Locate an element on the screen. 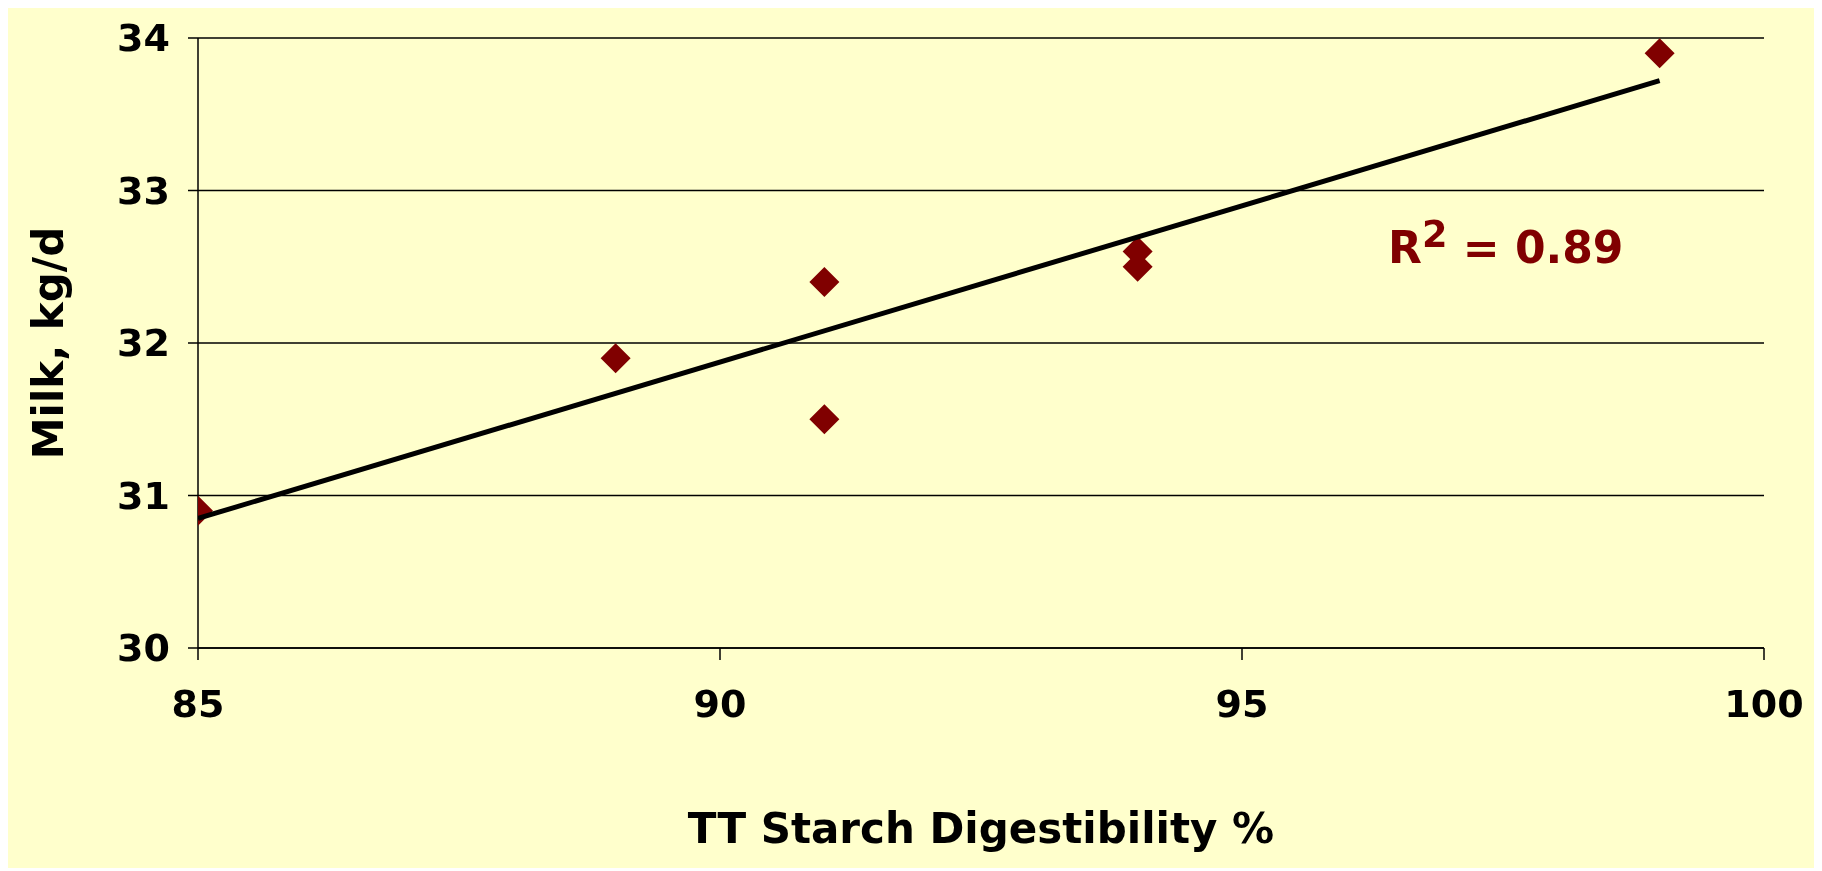 The height and width of the screenshot is (871, 1822). y-tick-label: 30 is located at coordinates (143, 648).